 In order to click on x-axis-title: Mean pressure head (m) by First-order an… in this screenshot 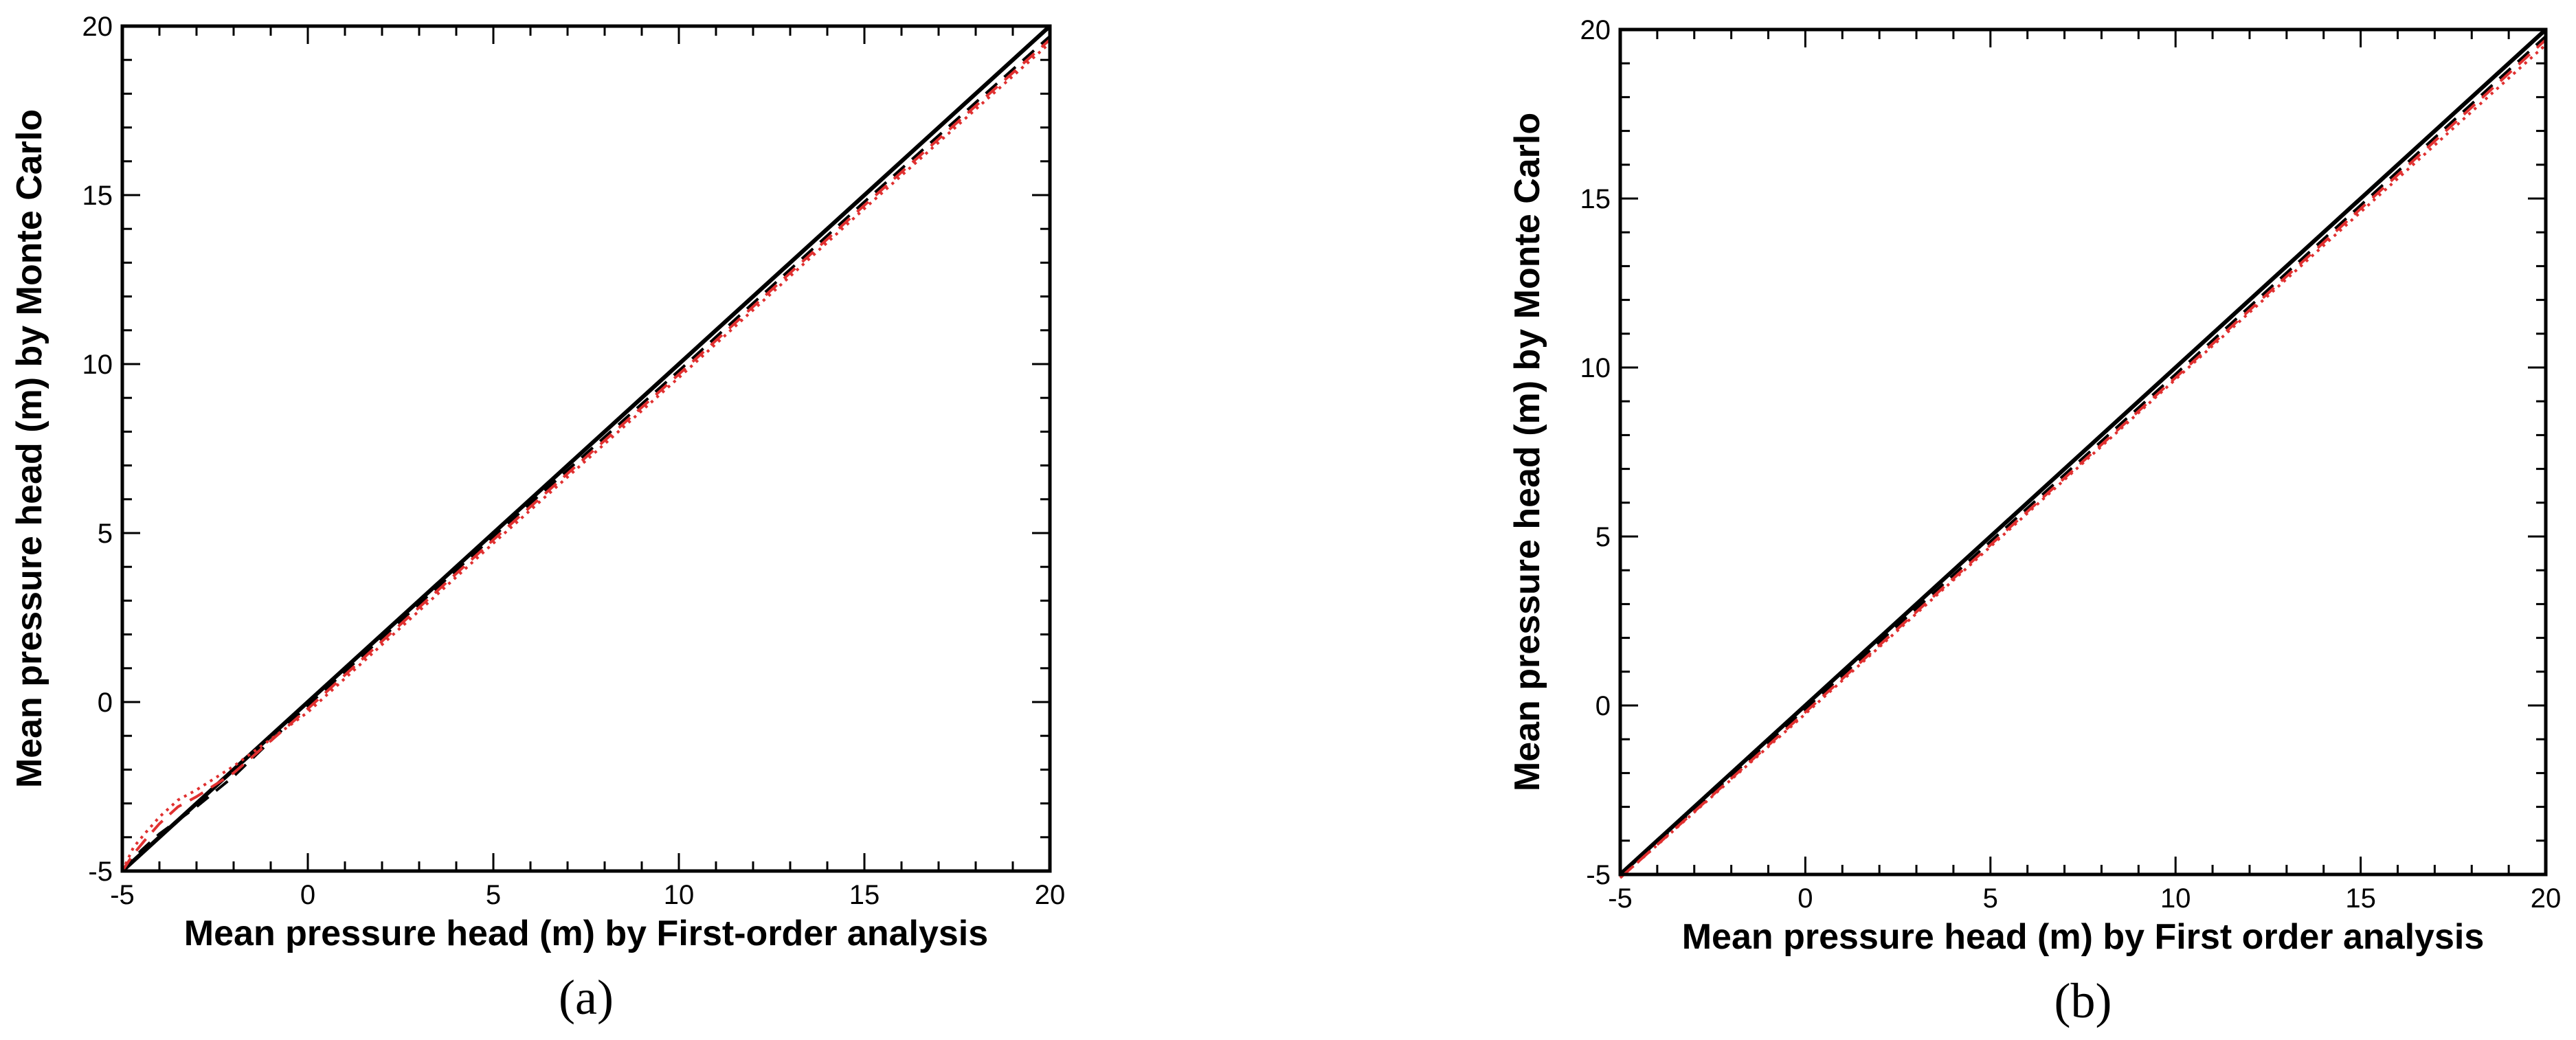, I will do `click(586, 933)`.